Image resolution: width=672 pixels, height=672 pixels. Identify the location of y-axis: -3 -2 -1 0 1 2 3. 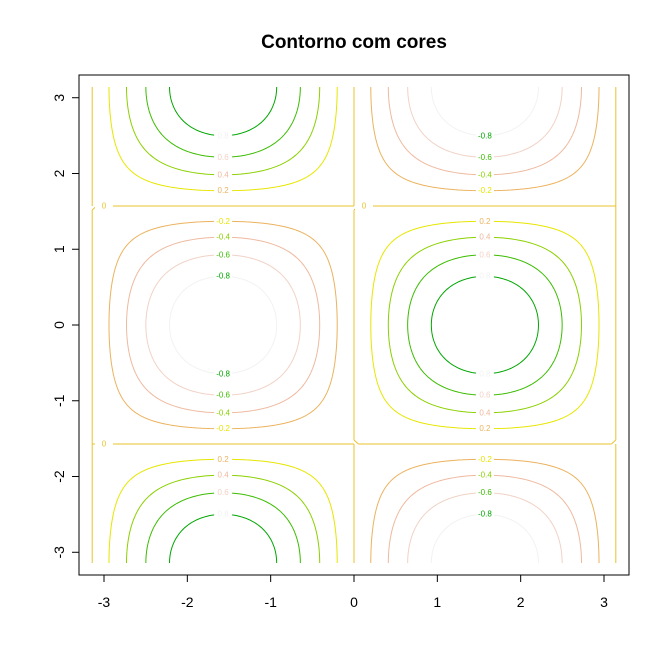
(65, 326).